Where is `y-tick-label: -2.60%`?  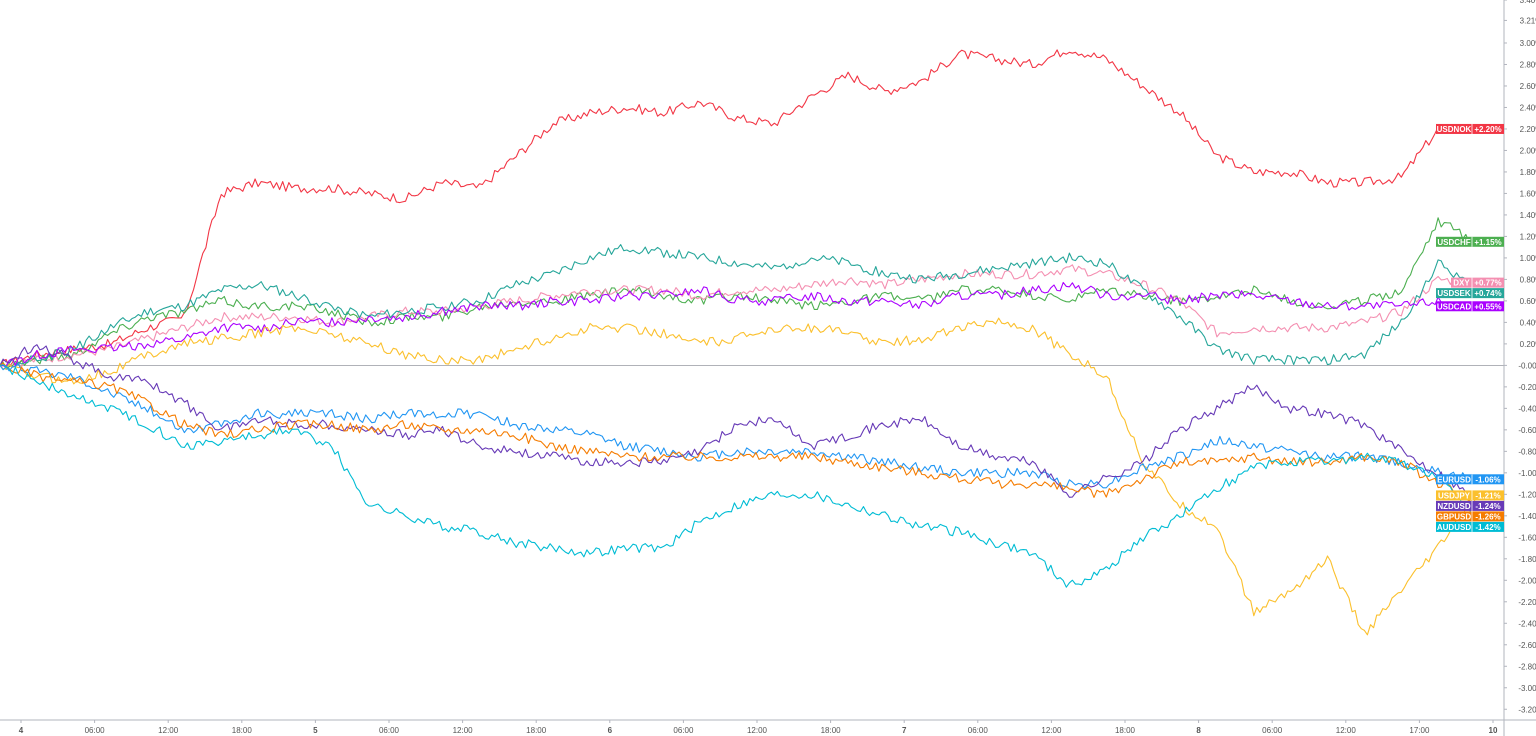
y-tick-label: -2.60% is located at coordinates (1527, 645).